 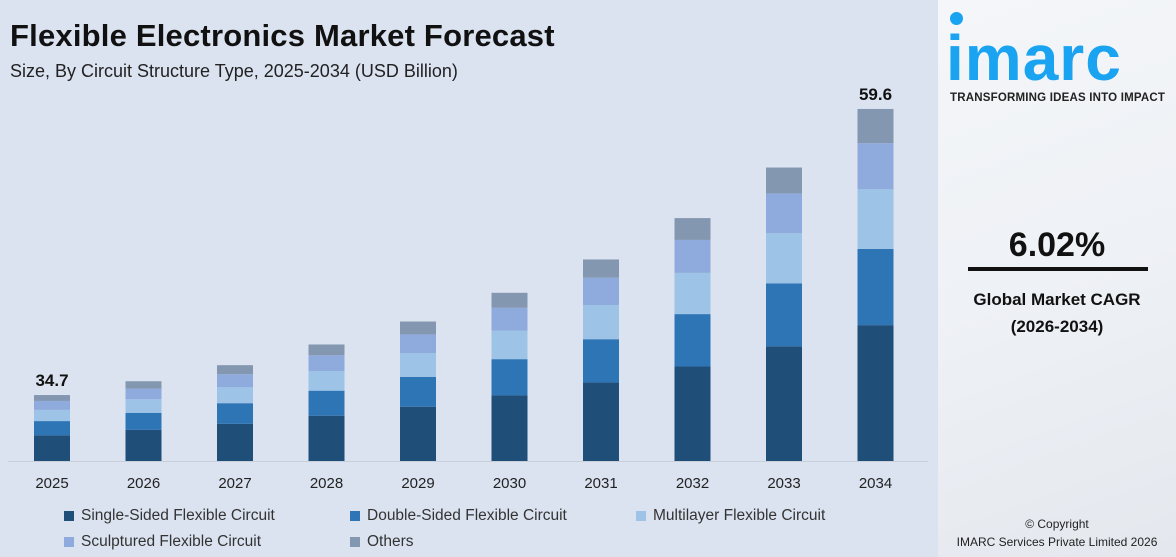 What do you see at coordinates (956, 18) in the screenshot?
I see `logo-dot` at bounding box center [956, 18].